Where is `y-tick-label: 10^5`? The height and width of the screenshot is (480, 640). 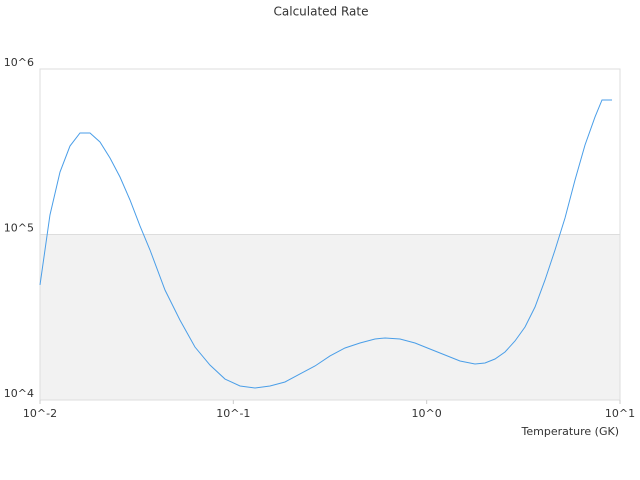 y-tick-label: 10^5 is located at coordinates (19, 228).